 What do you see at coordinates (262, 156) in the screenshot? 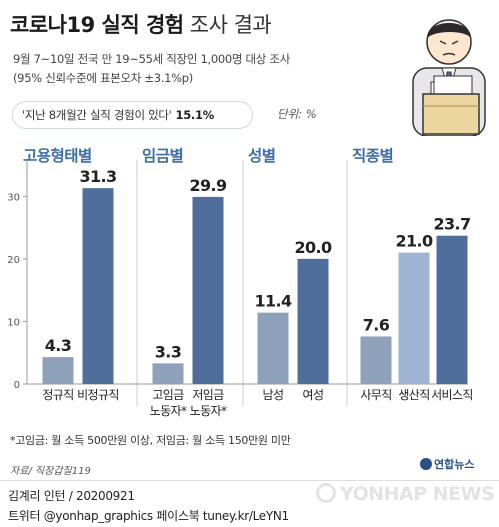
I see `category-gender: 성별` at bounding box center [262, 156].